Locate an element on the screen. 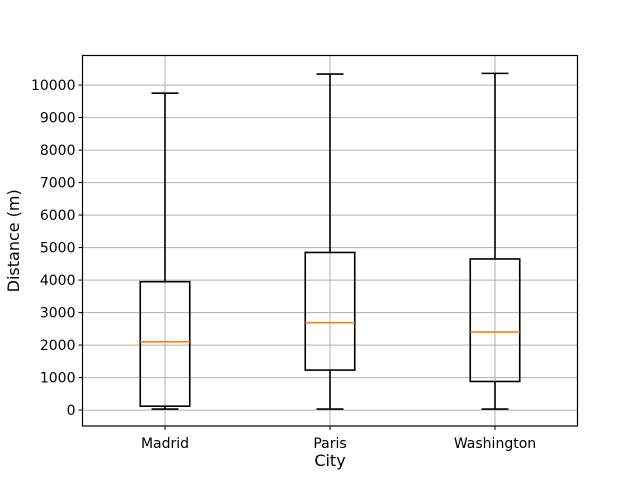  y-axis-label: Distance (m) is located at coordinates (13, 240).